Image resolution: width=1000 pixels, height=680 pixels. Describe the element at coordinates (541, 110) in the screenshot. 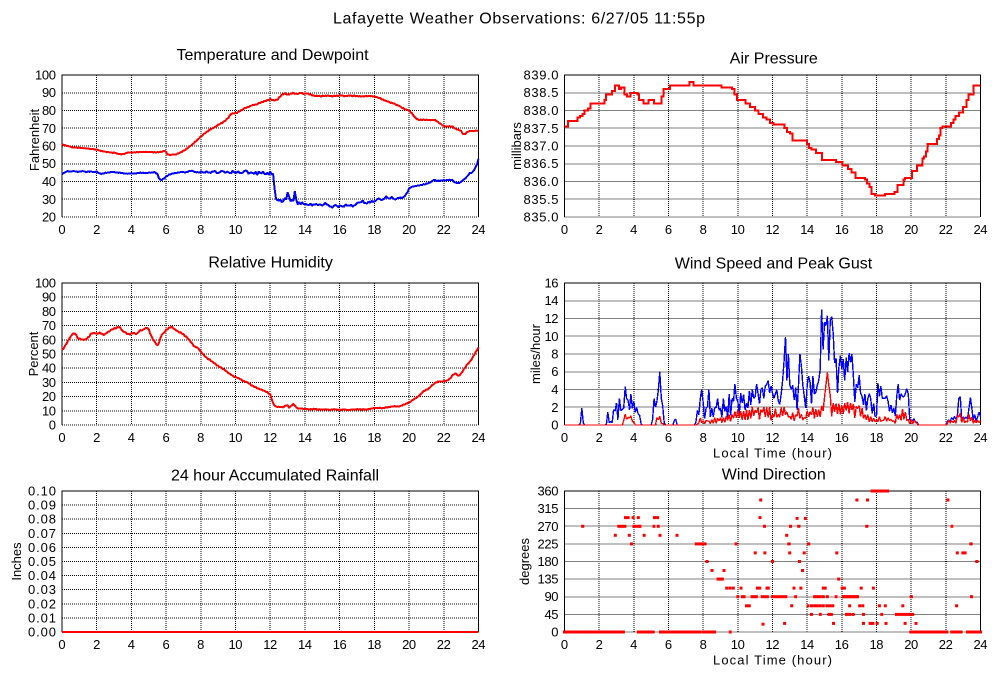

I see `svg-text: 838.0` at that location.